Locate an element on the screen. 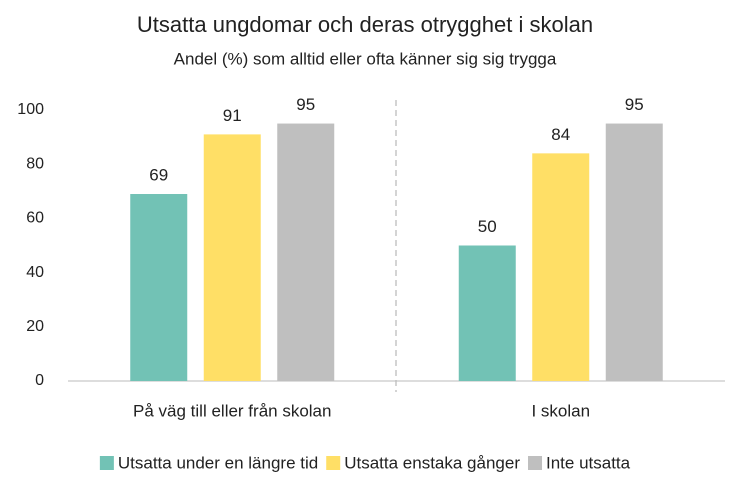 The width and height of the screenshot is (730, 477). value-label: 91 is located at coordinates (232, 115).